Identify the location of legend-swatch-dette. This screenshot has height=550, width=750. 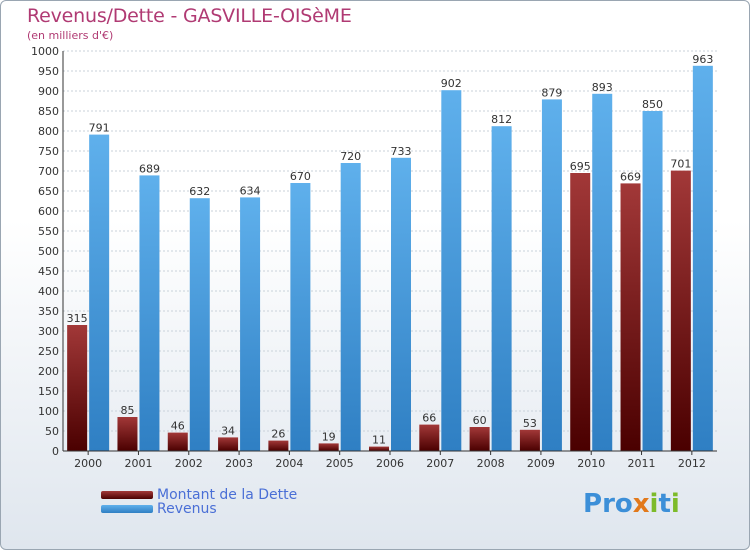
(127, 495).